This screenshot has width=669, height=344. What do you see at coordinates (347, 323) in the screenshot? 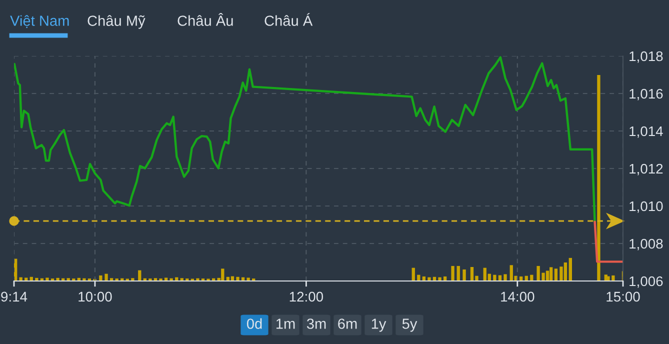
I see `text: 6m` at bounding box center [347, 323].